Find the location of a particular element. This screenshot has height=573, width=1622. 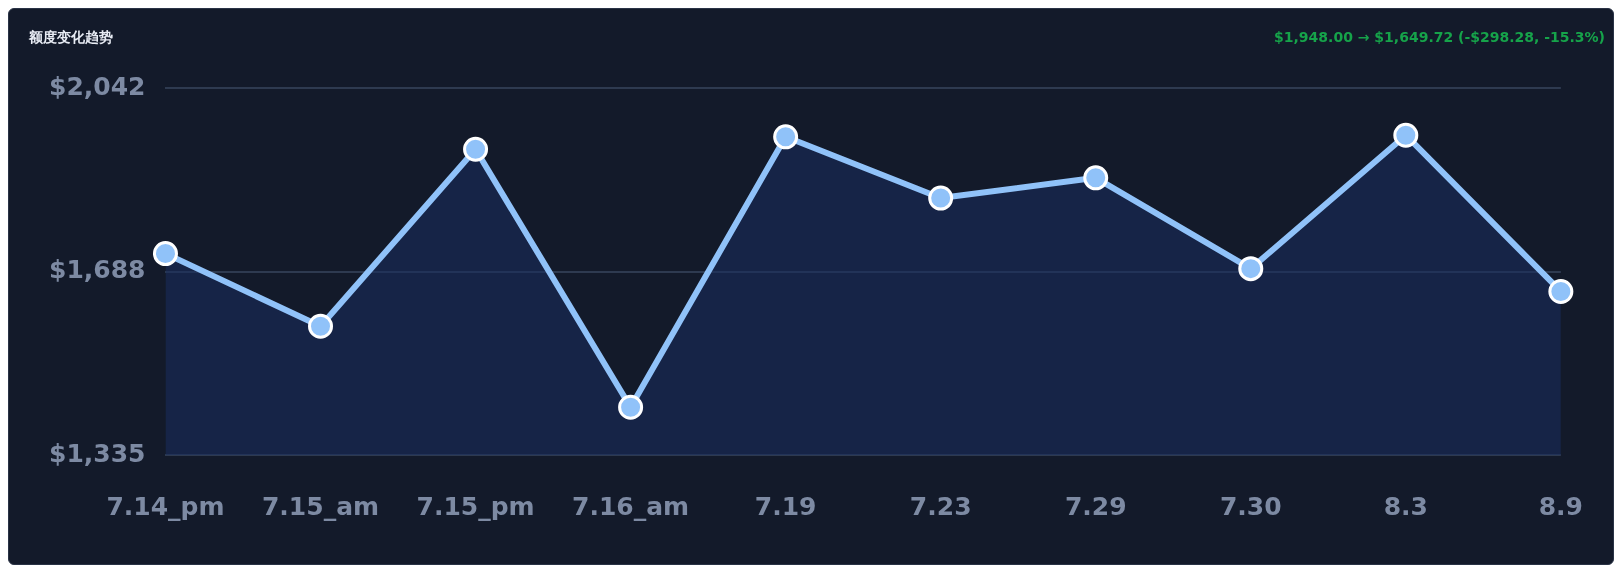

x-tick-label: 8.9 is located at coordinates (1560, 506).